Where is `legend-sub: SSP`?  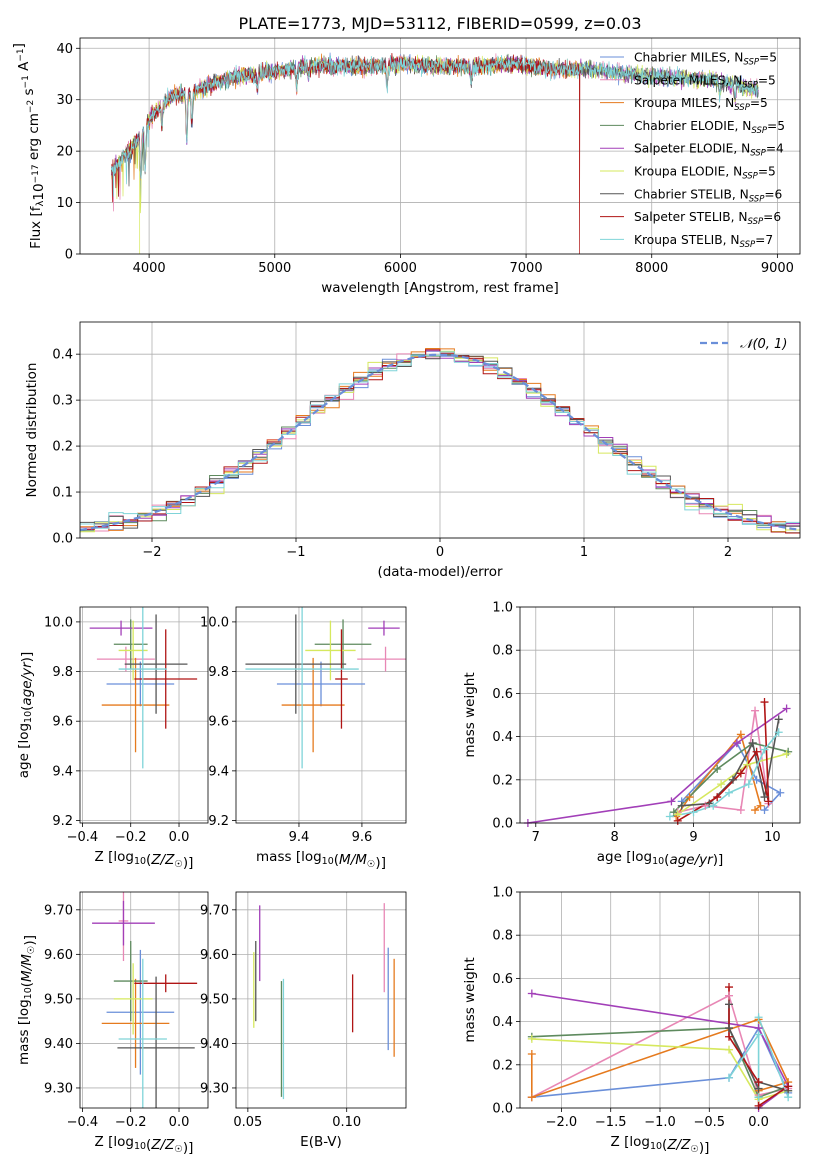
legend-sub: SSP is located at coordinates (755, 222).